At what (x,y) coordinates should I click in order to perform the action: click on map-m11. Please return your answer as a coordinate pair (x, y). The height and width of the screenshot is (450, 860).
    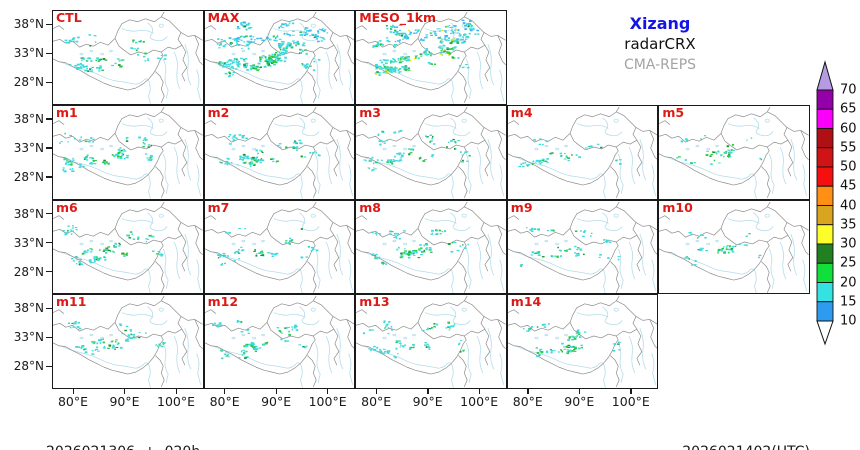
    Looking at the image, I should click on (128, 342).